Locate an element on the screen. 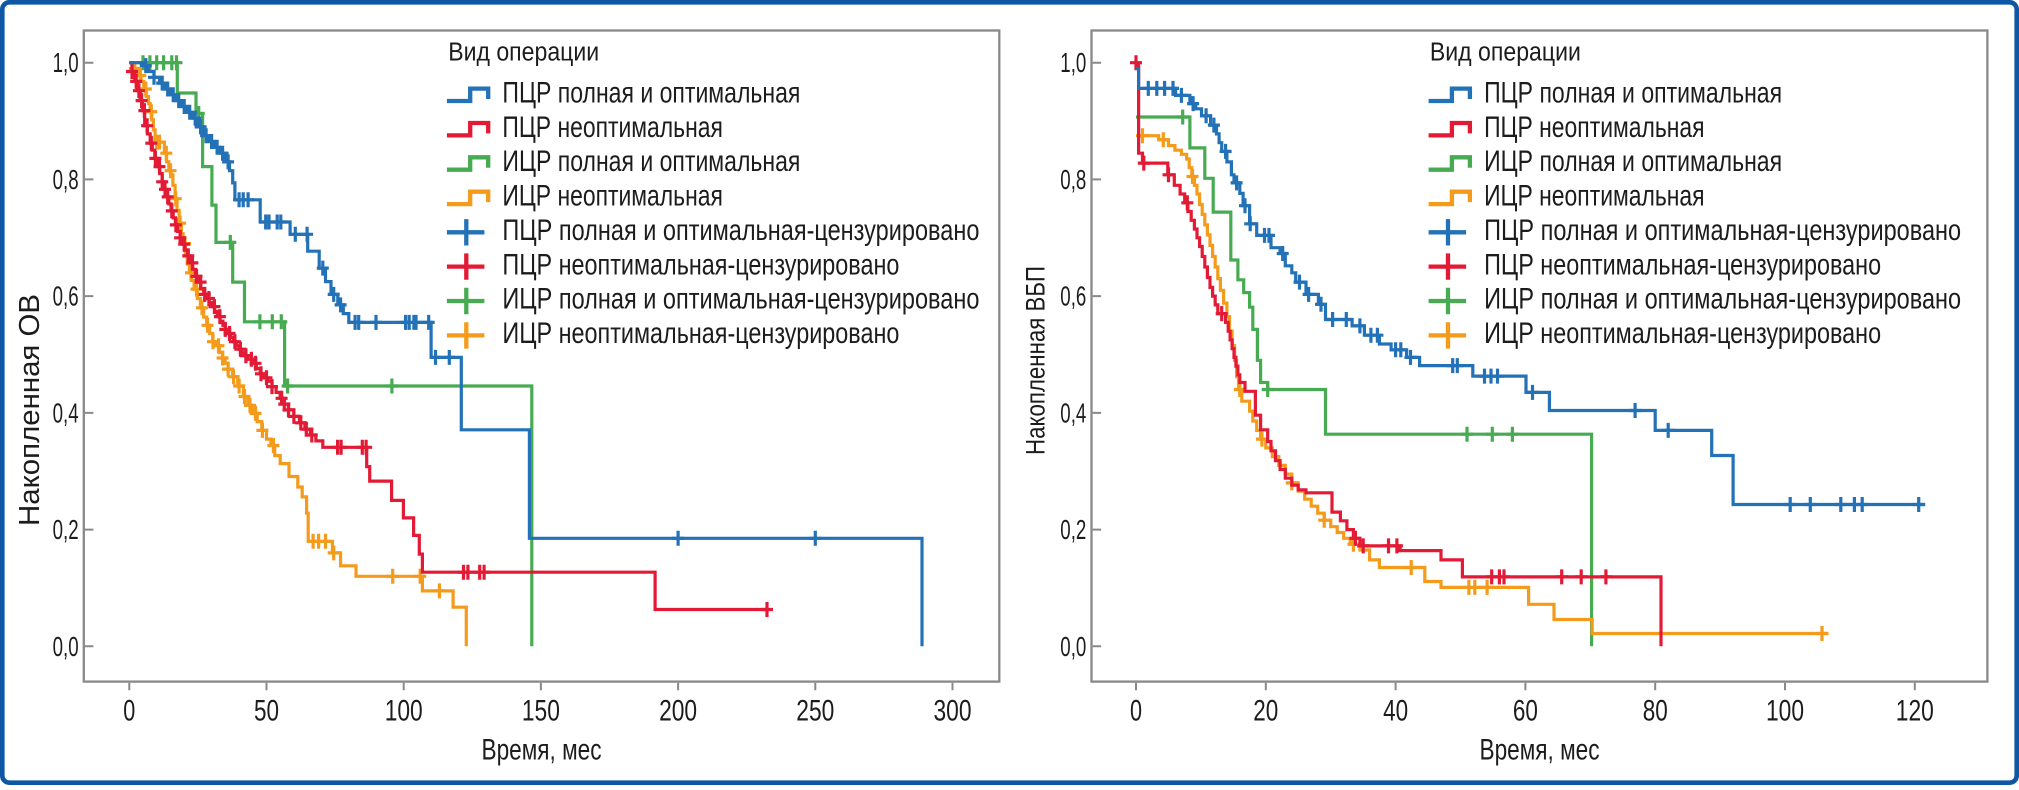  svg-text: Накопленная ОВ is located at coordinates (30, 410).